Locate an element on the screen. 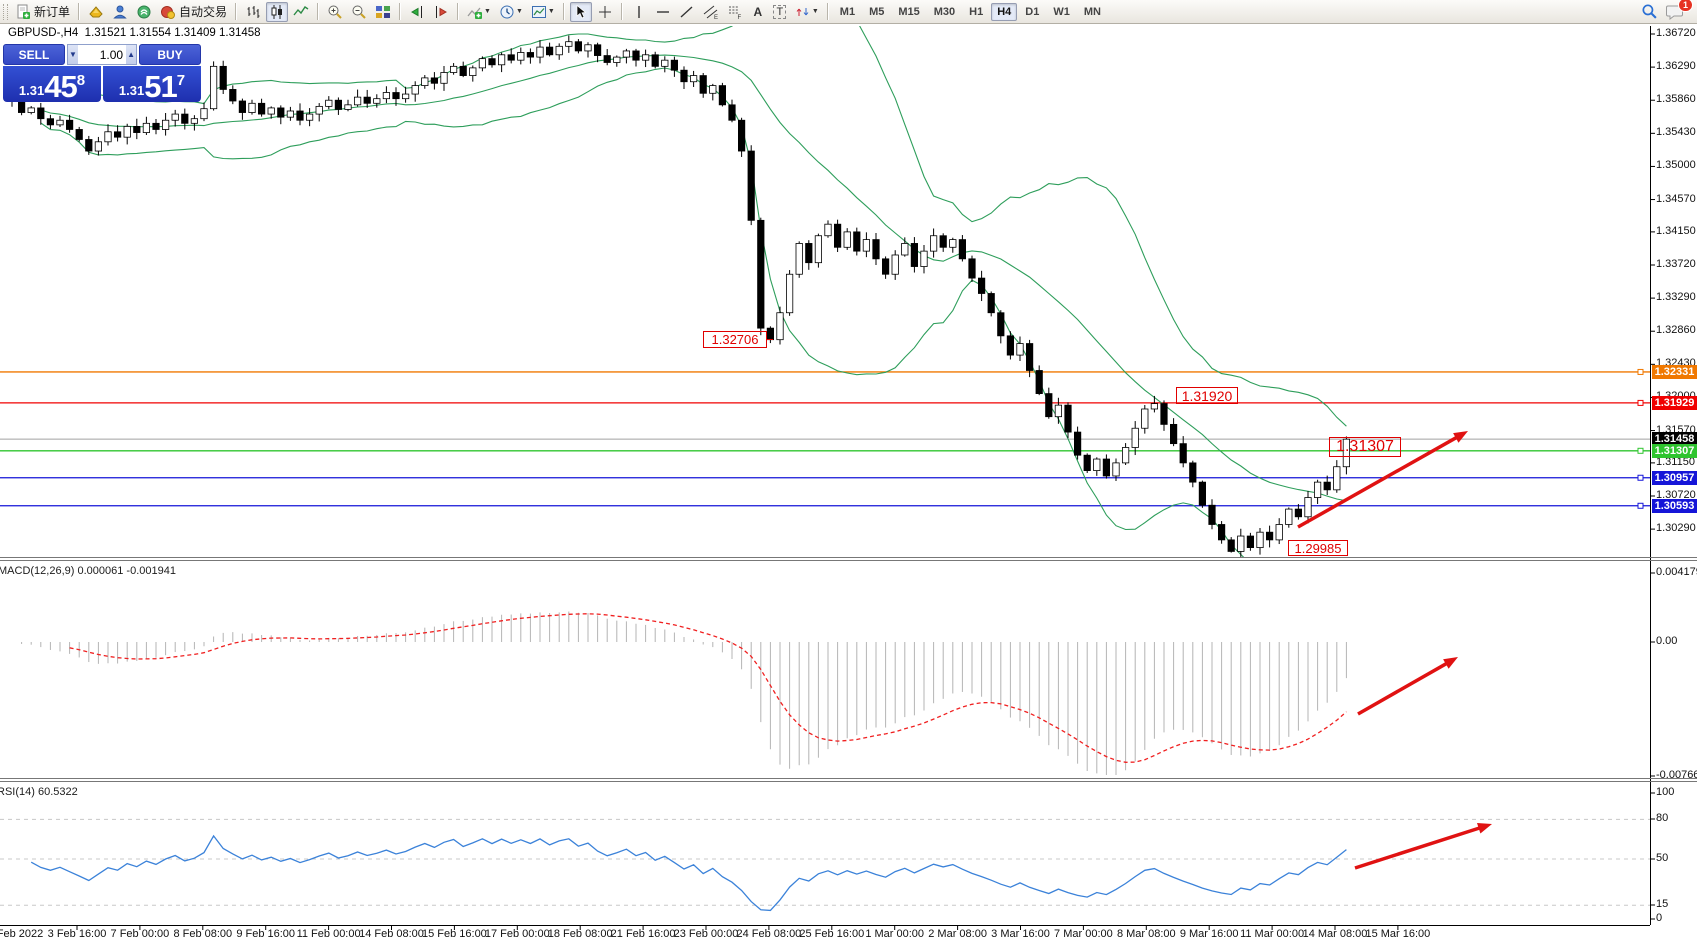 The width and height of the screenshot is (1697, 943). price-annotation-1.31307: 1.31307 is located at coordinates (1365, 447).